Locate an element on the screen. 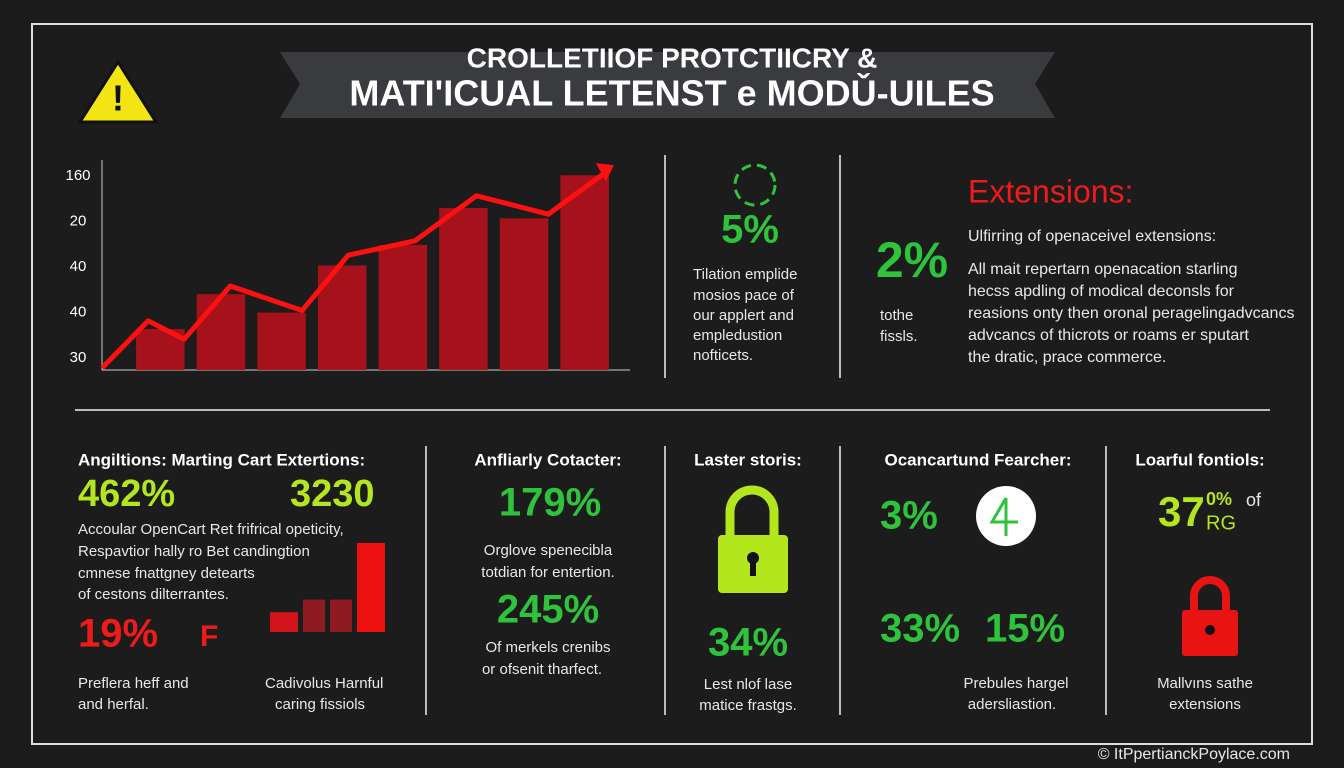  text: Mallvıns sathe is located at coordinates (1205, 683).